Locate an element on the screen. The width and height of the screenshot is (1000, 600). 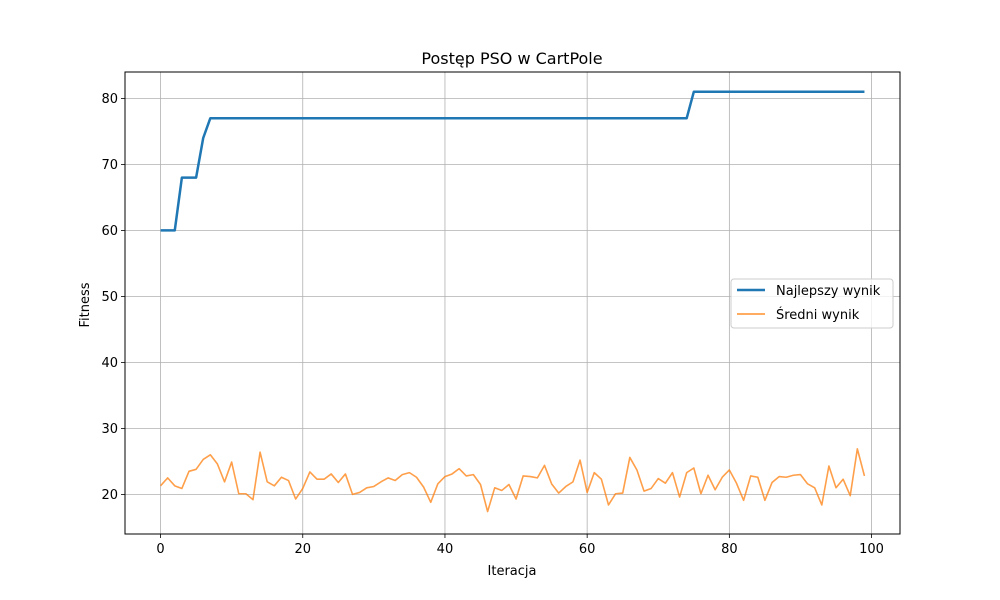
chart-title: Postęp PSO w CartPole is located at coordinates (511, 58).